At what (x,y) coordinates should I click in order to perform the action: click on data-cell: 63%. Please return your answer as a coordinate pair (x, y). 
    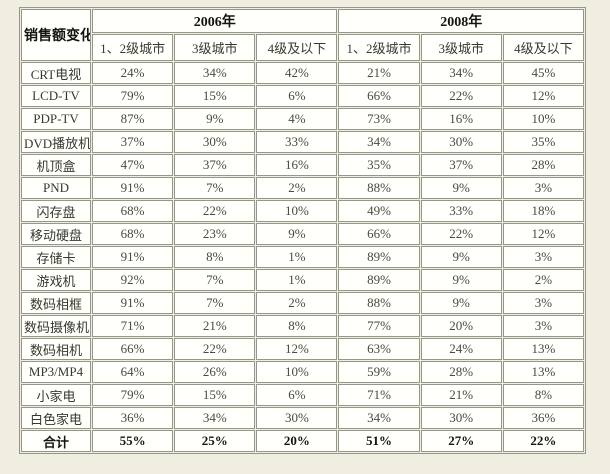
    Looking at the image, I should click on (379, 349).